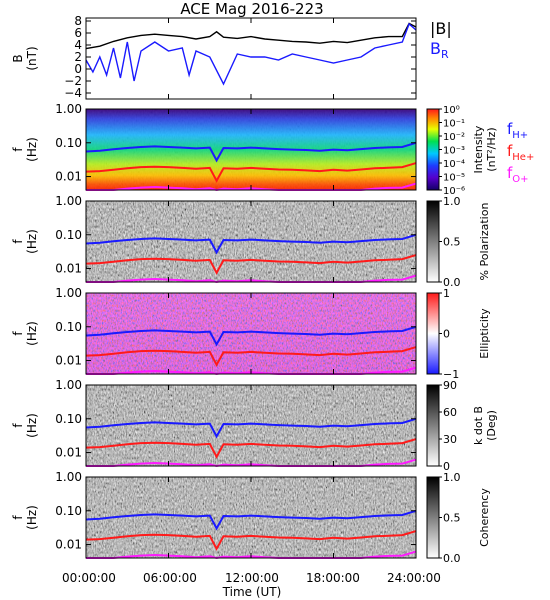 The image size is (550, 600). I want to click on legend-entry: |B|, so click(441, 28).